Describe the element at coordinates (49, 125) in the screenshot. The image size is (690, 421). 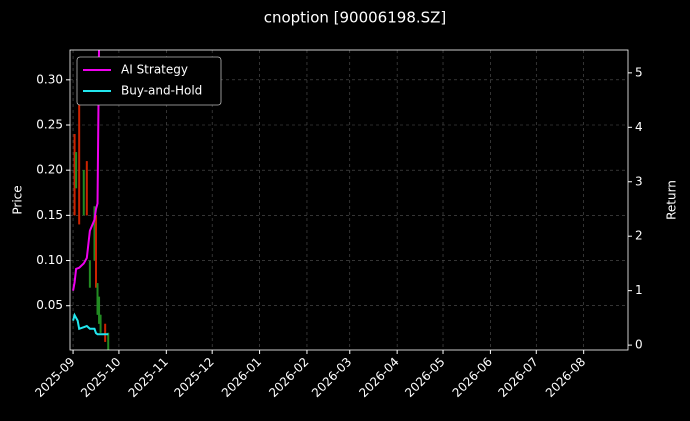
I see `y-tick-label: 0.25` at that location.